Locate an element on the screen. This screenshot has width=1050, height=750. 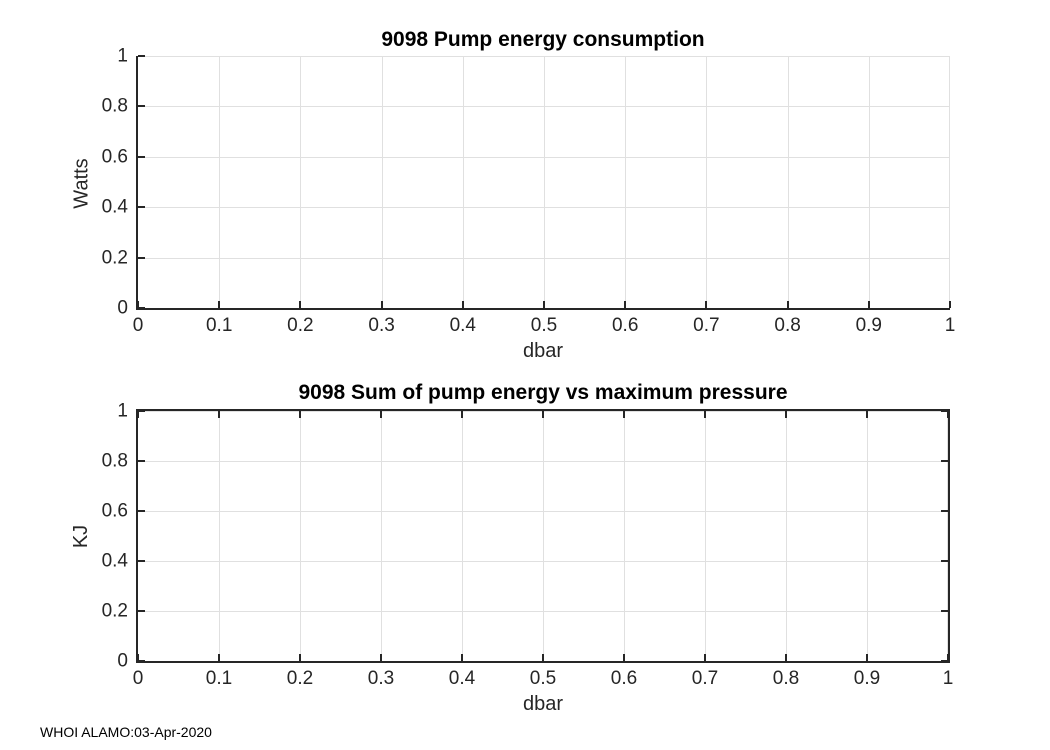
figure-footer: WHOI ALAMO:03-Apr-2020 is located at coordinates (126, 732).